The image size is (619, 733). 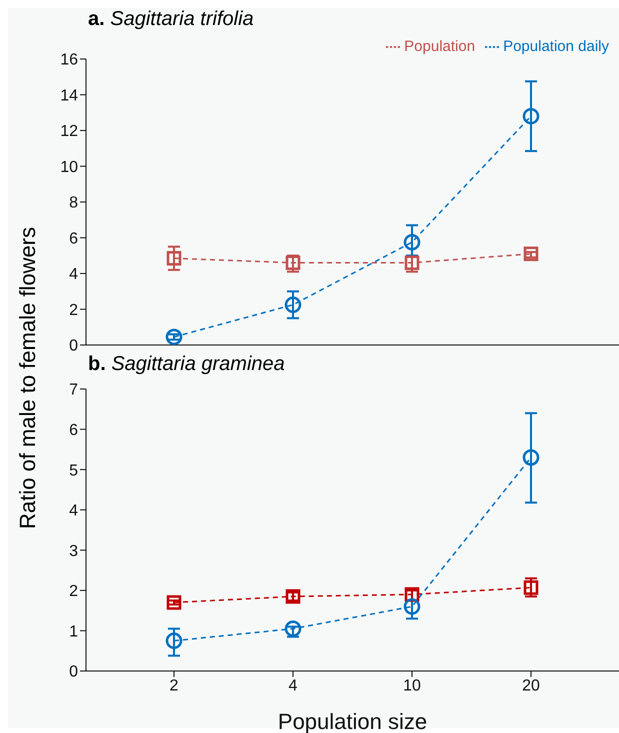 I want to click on x-tick-label: 2, so click(x=174, y=685).